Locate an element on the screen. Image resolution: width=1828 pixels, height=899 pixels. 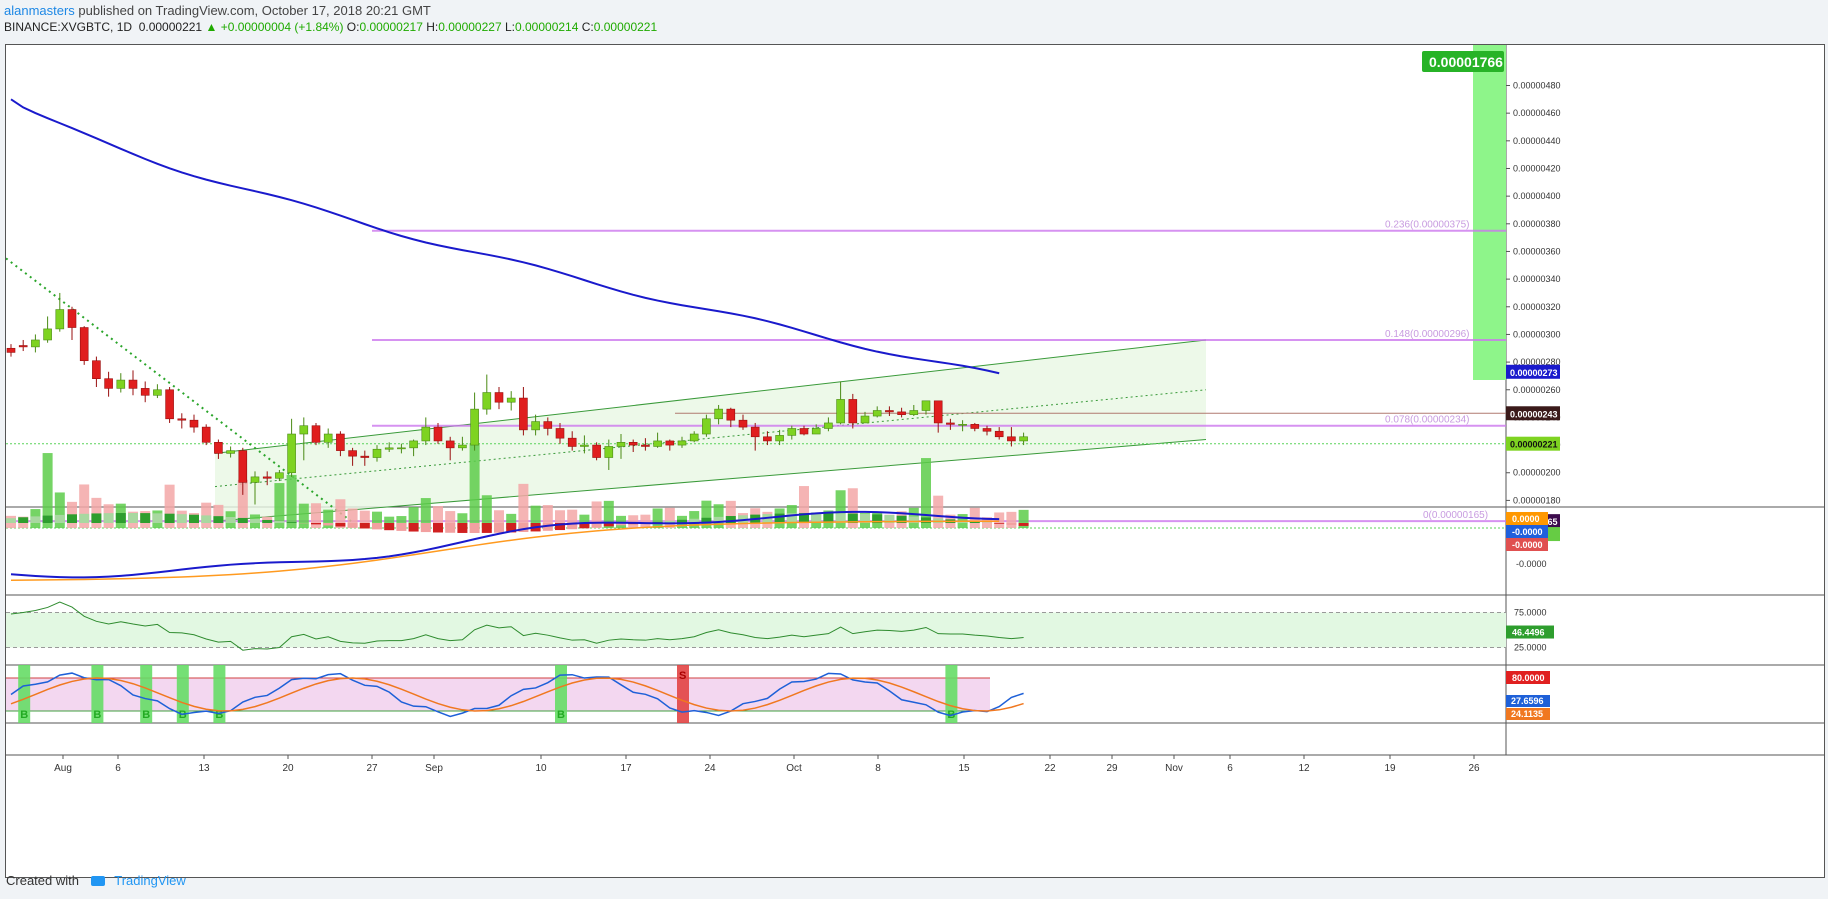
x-tick-label: Aug is located at coordinates (63, 768).